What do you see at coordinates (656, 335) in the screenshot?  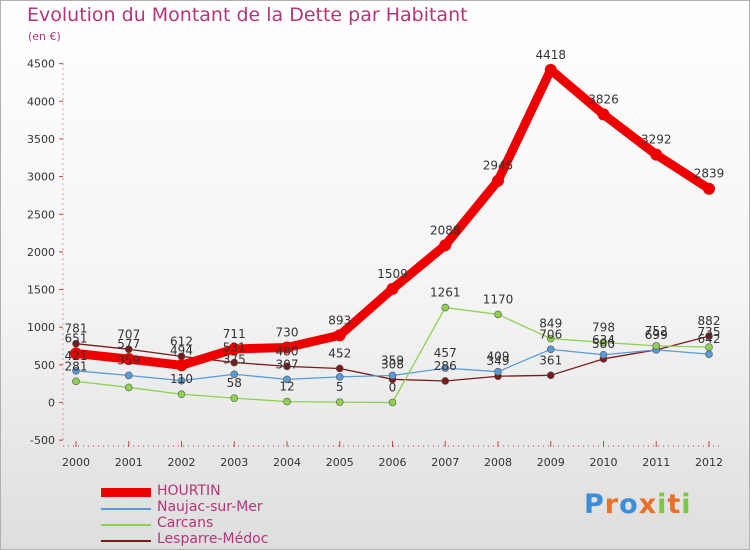 I see `data-label: 699` at bounding box center [656, 335].